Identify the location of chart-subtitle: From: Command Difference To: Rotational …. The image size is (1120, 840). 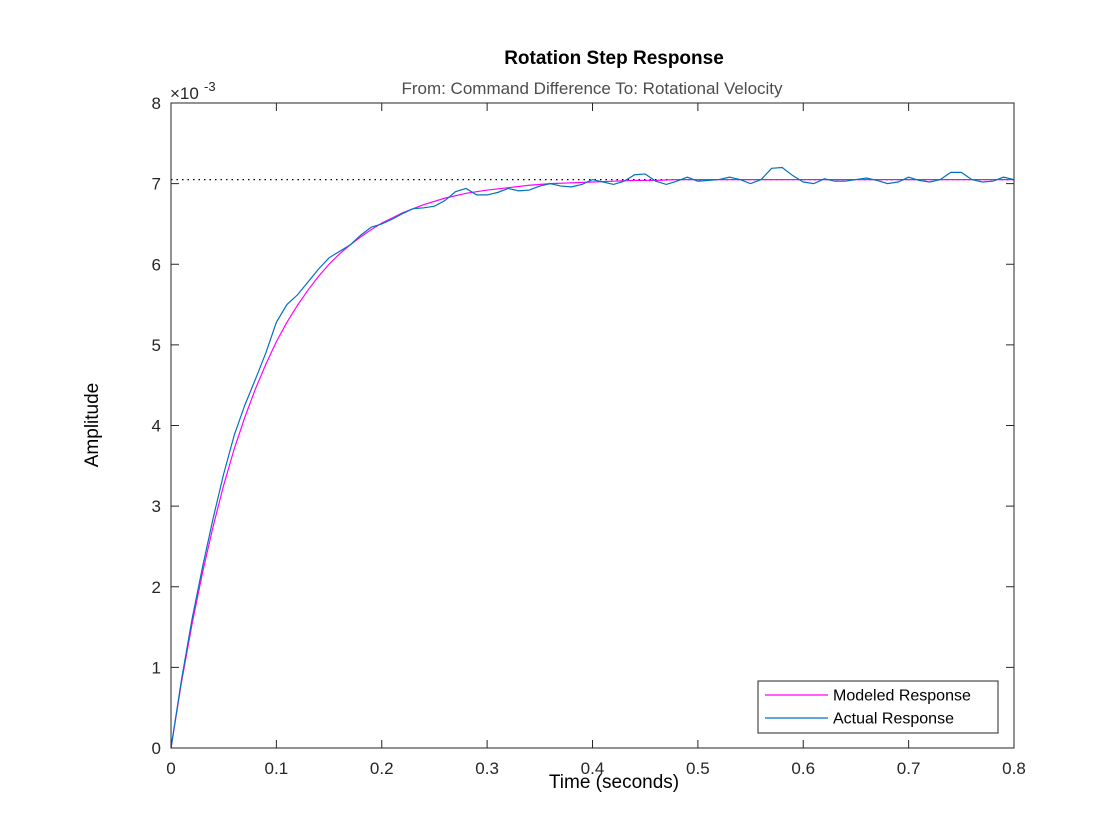
(592, 88).